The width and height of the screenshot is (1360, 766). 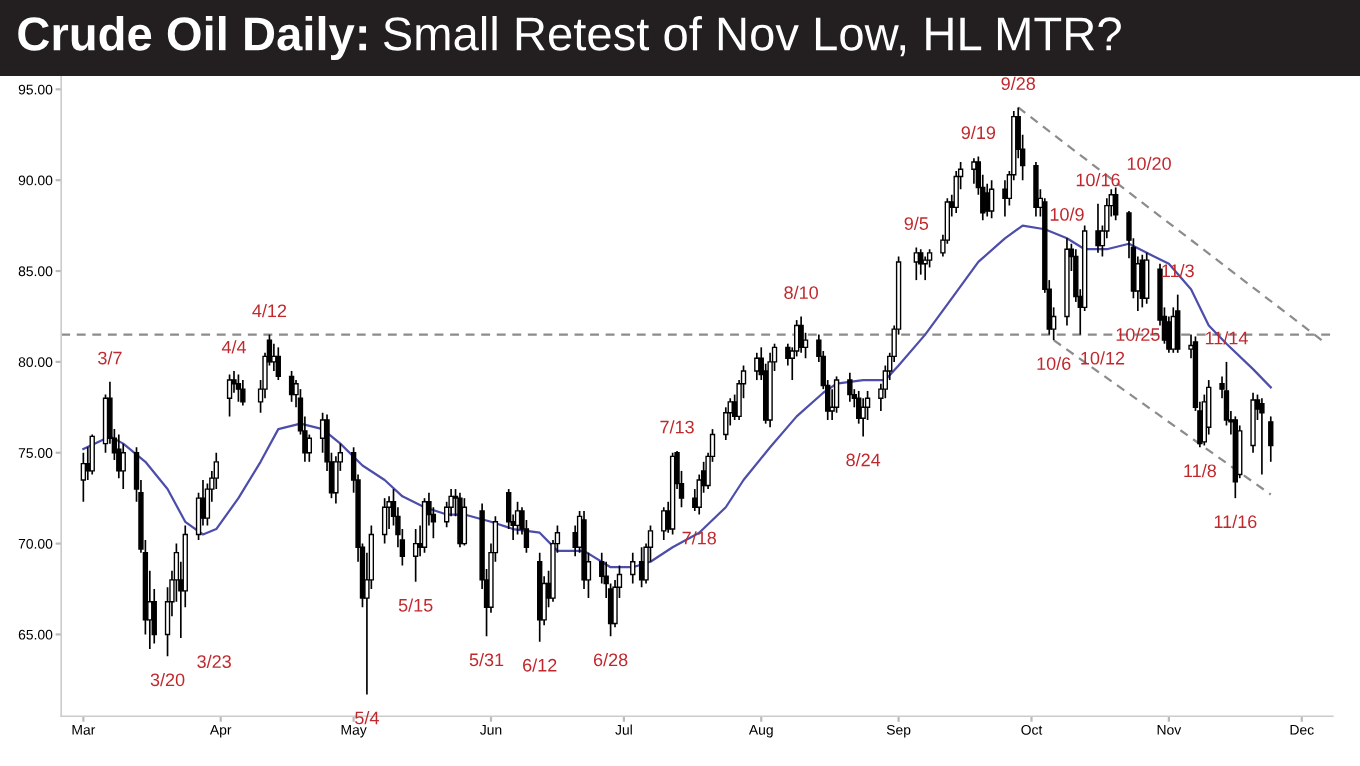 What do you see at coordinates (1067, 214) in the screenshot?
I see `annotation: 10/9` at bounding box center [1067, 214].